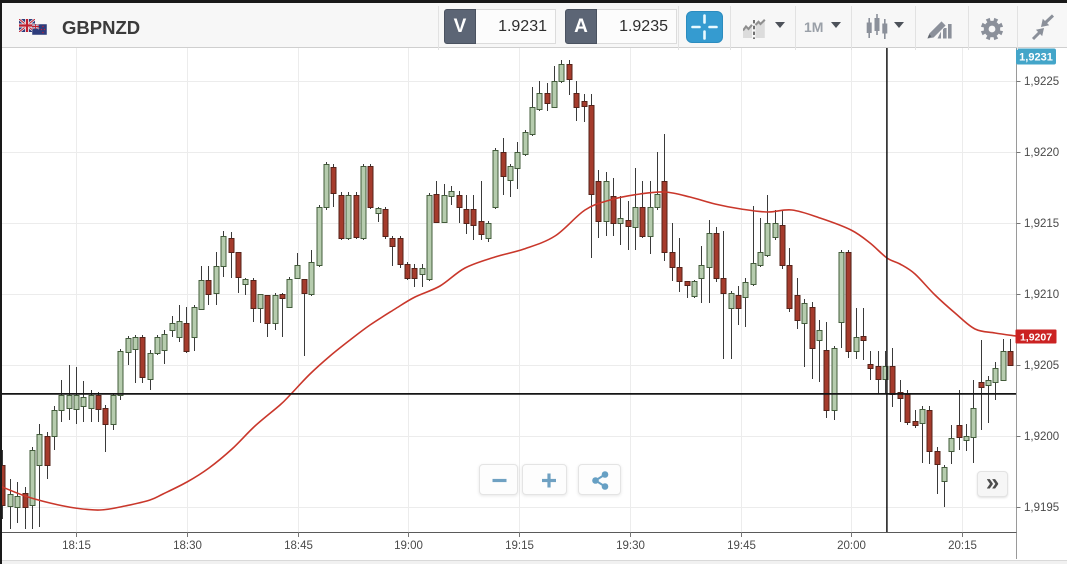  What do you see at coordinates (1041, 82) in the screenshot?
I see `svg-text: 1,9225` at bounding box center [1041, 82].